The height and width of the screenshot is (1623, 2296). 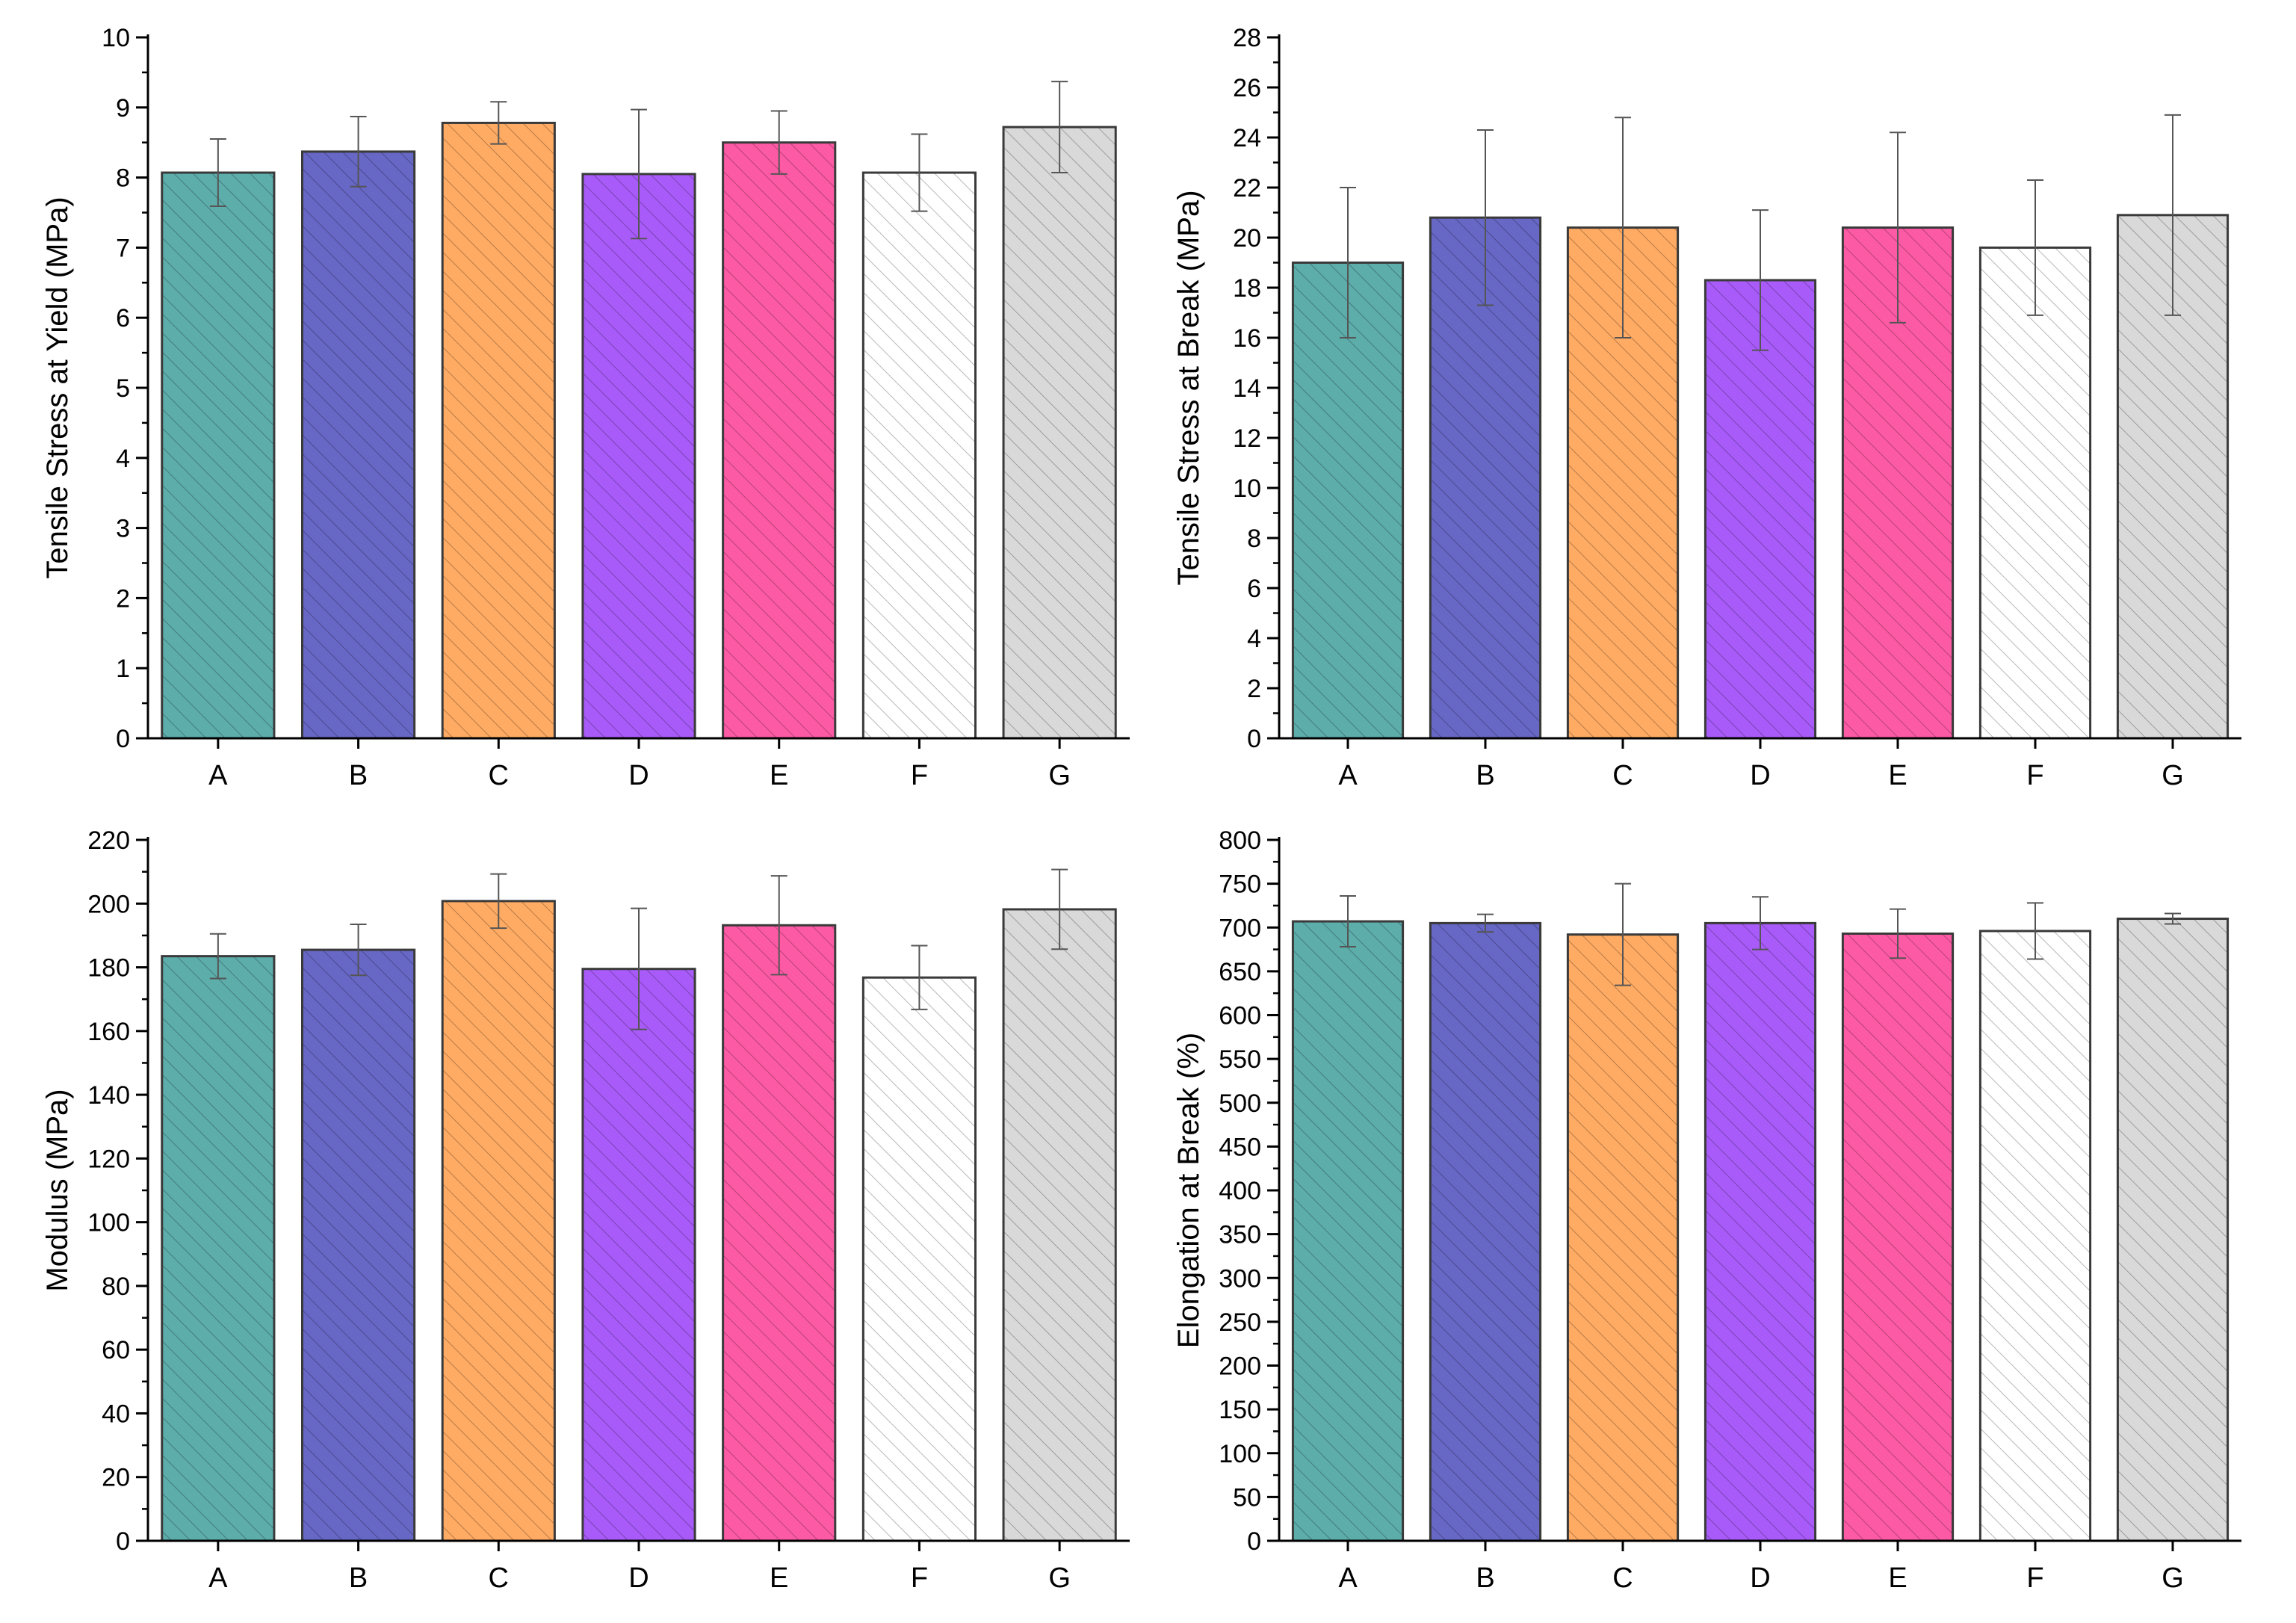 What do you see at coordinates (1240, 1322) in the screenshot?
I see `y-tick-label: 250` at bounding box center [1240, 1322].